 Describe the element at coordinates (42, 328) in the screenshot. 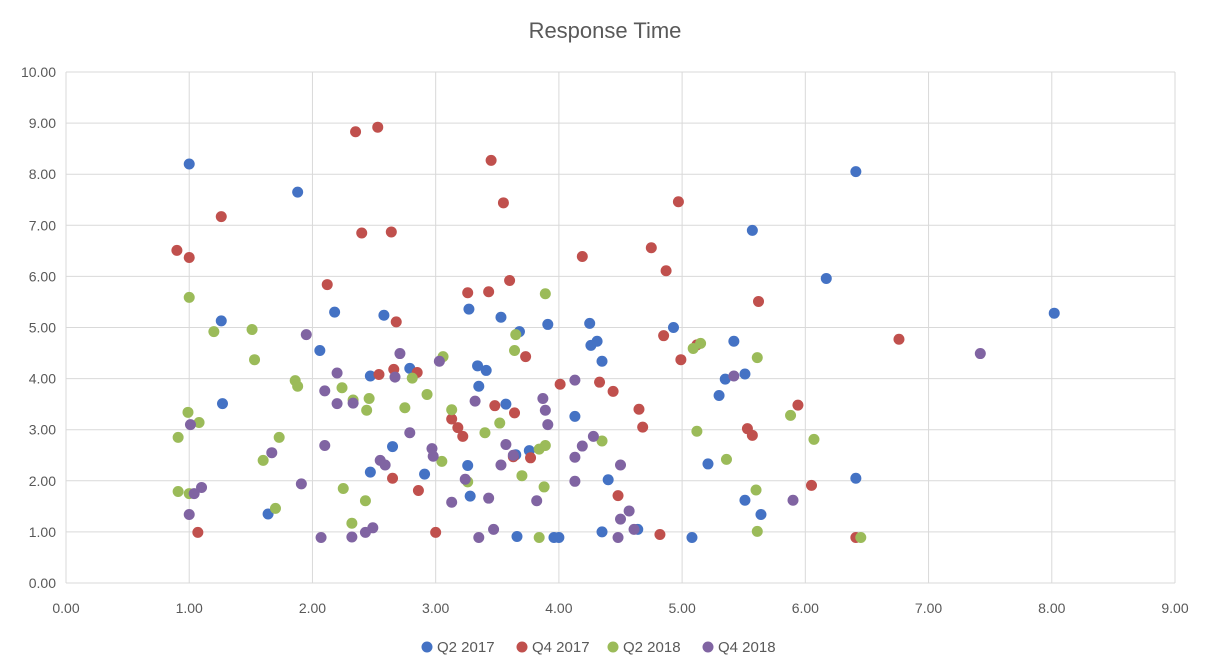

I see `y-tick-label: 5.00` at that location.